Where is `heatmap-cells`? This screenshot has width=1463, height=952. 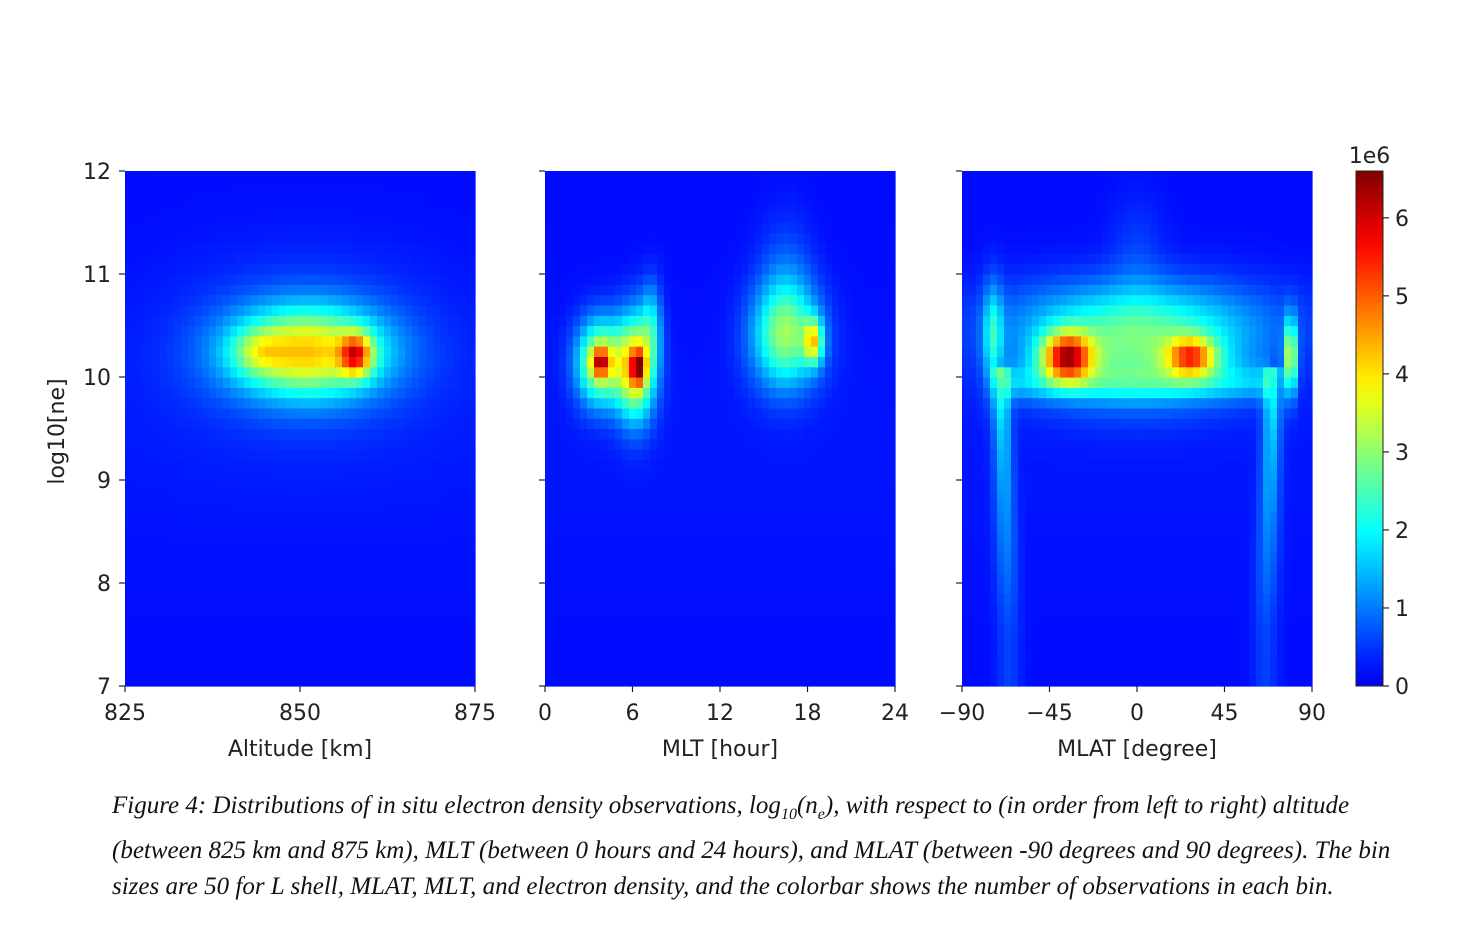
heatmap-cells is located at coordinates (720, 429).